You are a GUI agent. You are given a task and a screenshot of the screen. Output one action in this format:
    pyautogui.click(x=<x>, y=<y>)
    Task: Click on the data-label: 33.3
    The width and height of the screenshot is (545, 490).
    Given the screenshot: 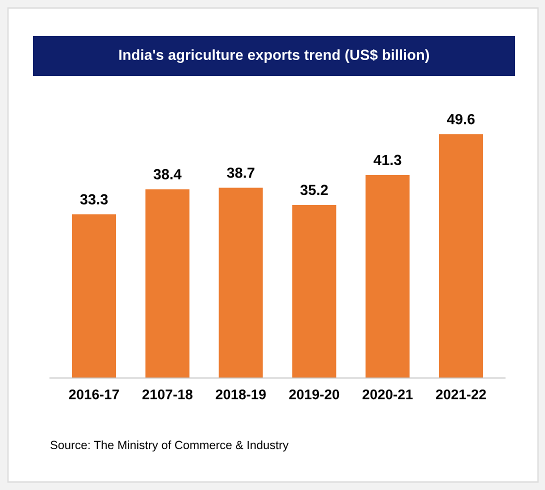 What is the action you would take?
    pyautogui.click(x=94, y=199)
    